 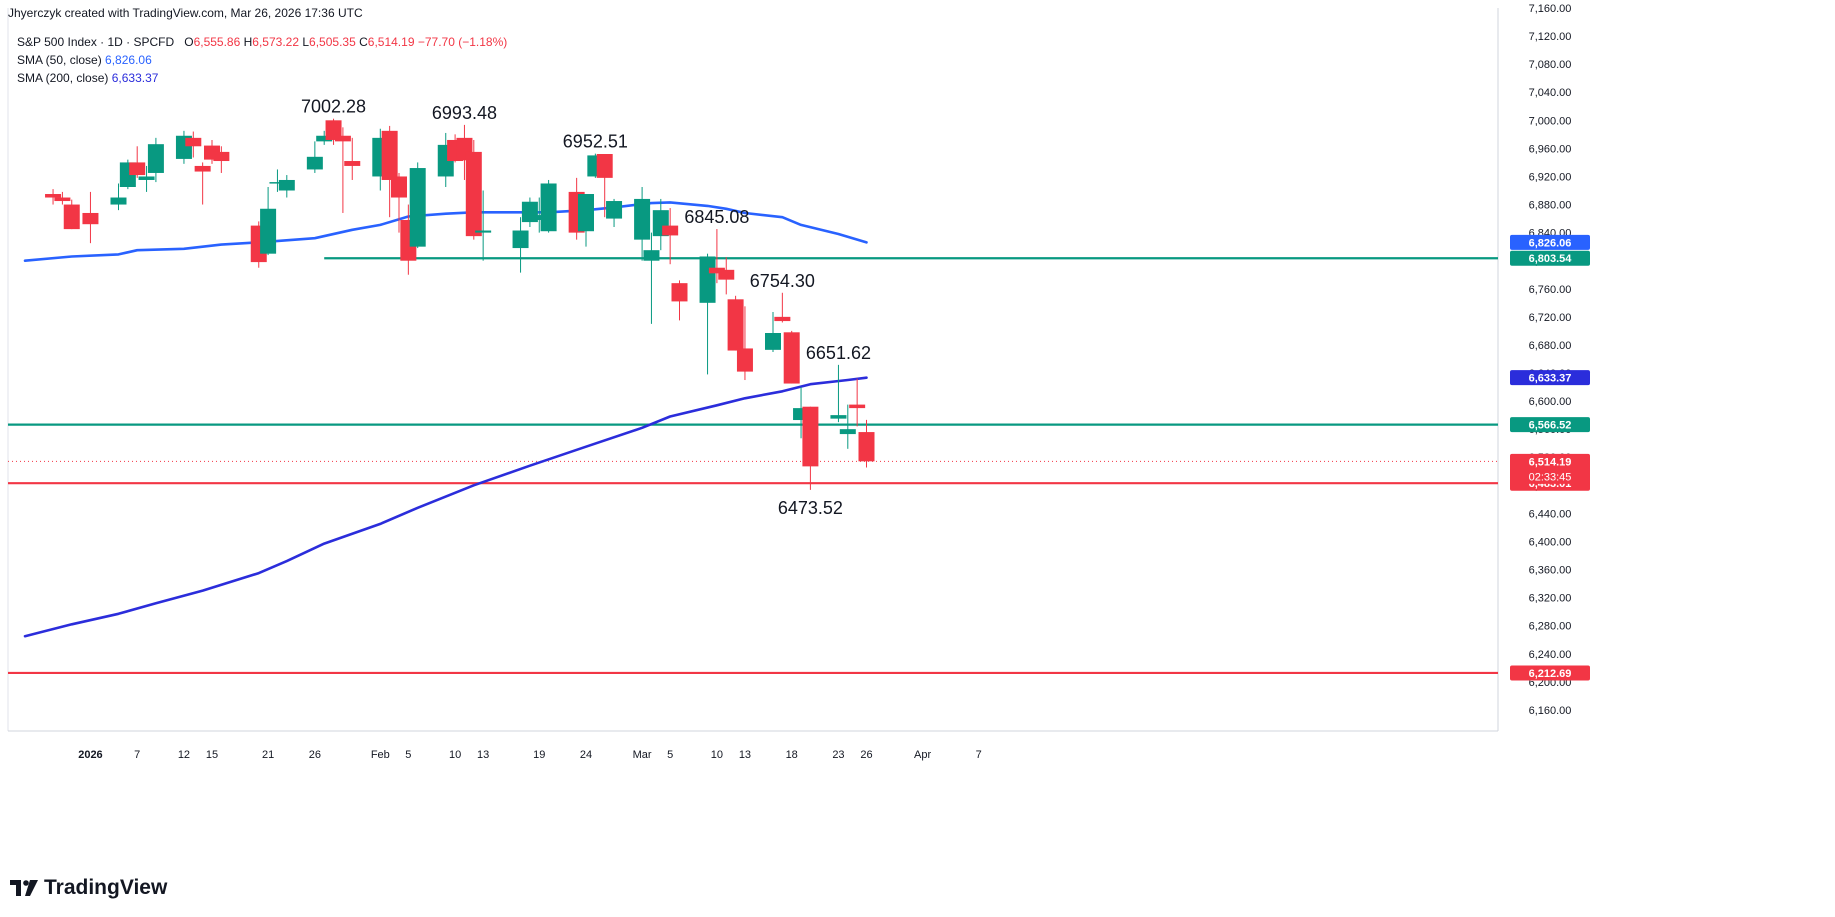 I want to click on price-tag-countdown: 02:33:45, so click(x=1550, y=477).